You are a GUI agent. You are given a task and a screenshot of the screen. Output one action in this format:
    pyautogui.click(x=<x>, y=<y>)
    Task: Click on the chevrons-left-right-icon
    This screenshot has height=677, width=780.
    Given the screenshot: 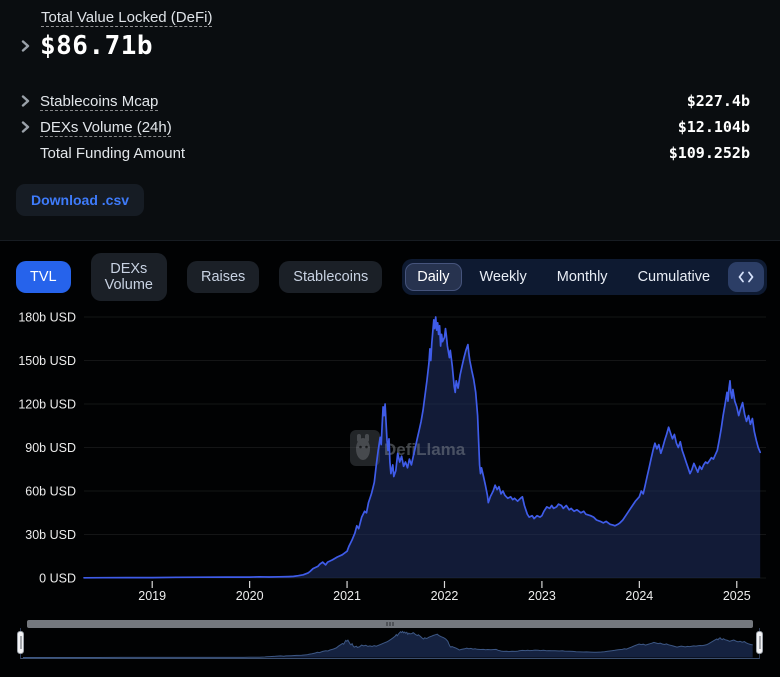 What is the action you would take?
    pyautogui.click(x=746, y=277)
    